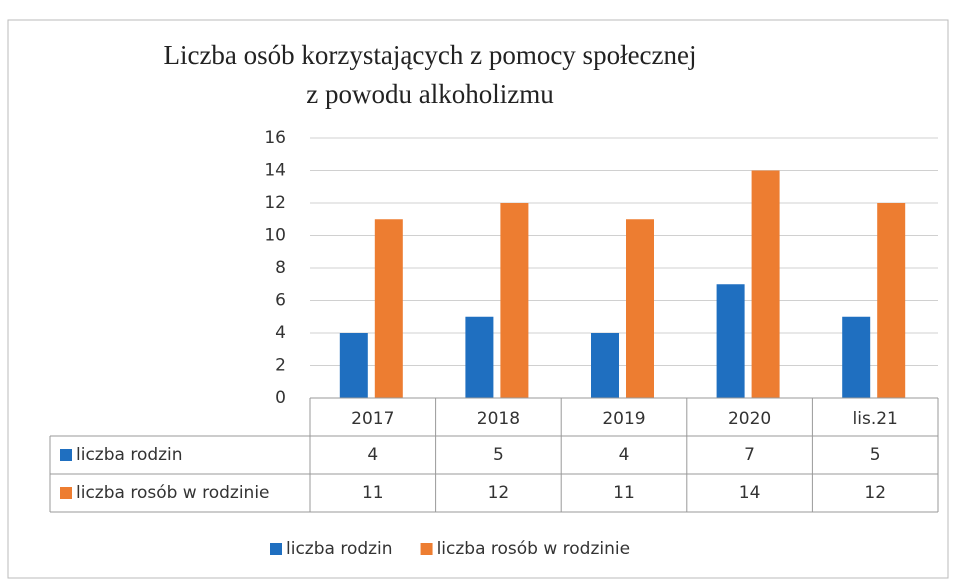 Image resolution: width=956 pixels, height=580 pixels. I want to click on x-tick-label: 2019, so click(623, 419).